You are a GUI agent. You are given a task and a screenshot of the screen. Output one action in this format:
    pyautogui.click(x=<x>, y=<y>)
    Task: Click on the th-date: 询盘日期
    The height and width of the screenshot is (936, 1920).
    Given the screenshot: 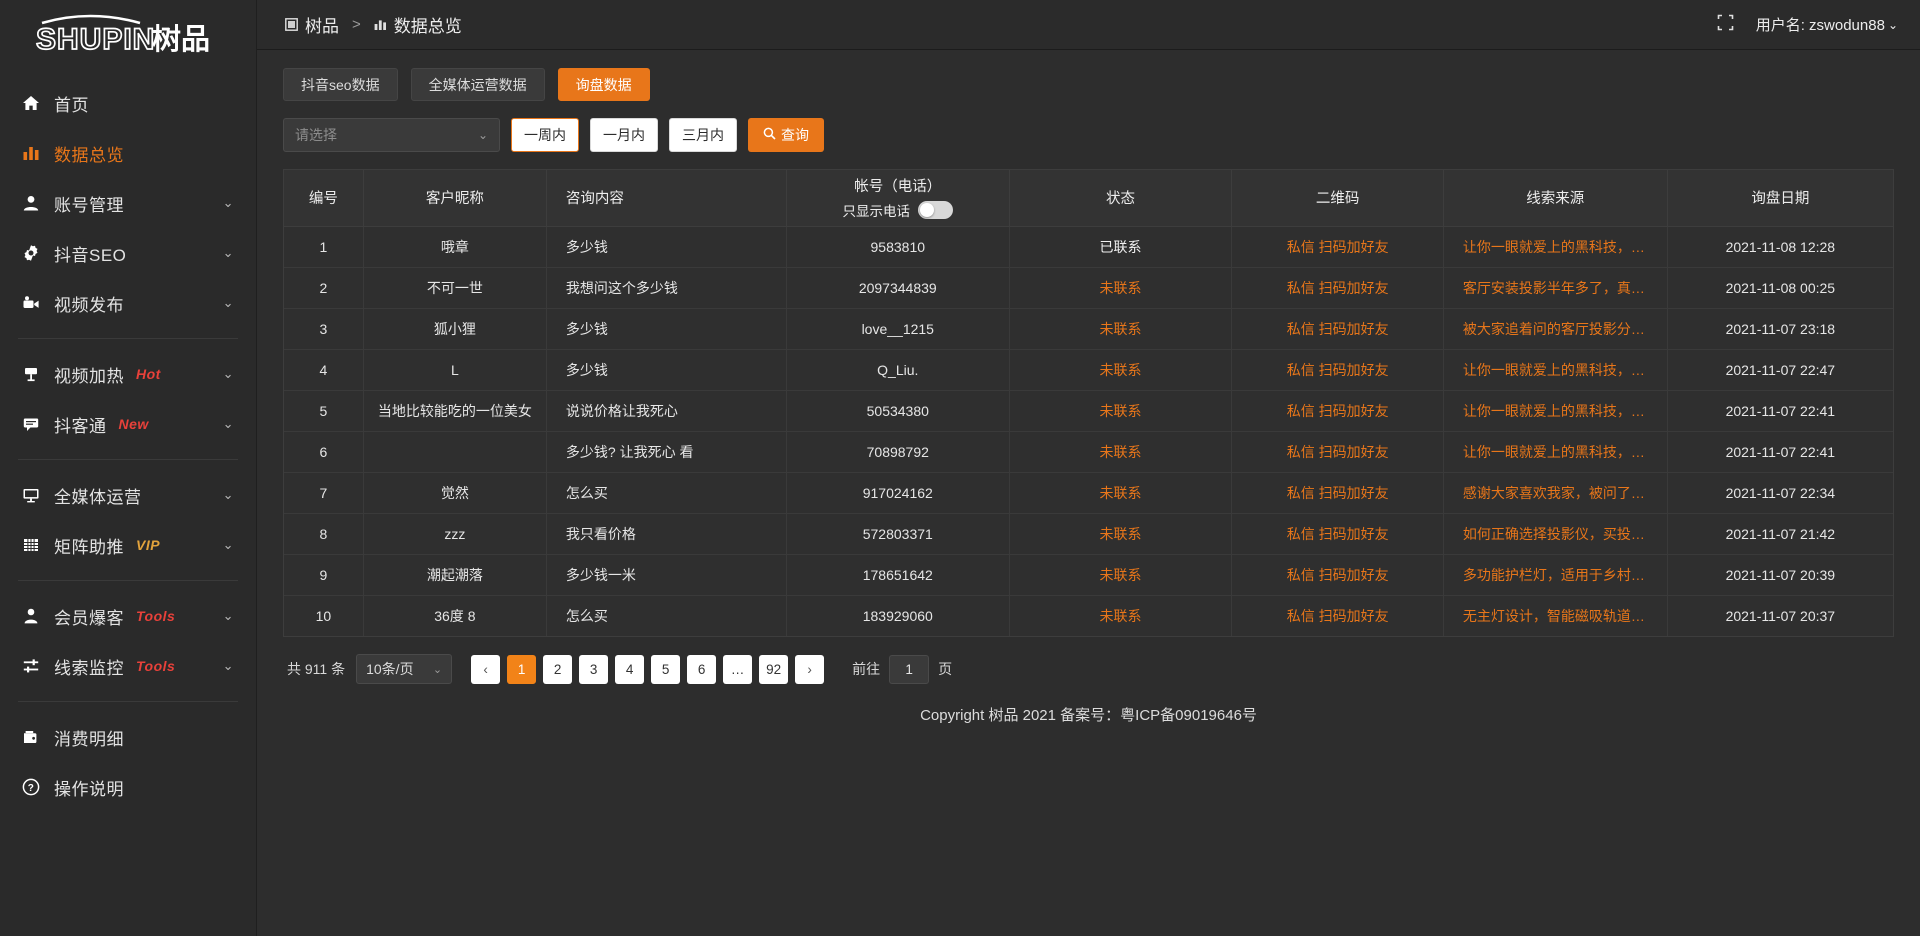 What is the action you would take?
    pyautogui.click(x=1780, y=198)
    